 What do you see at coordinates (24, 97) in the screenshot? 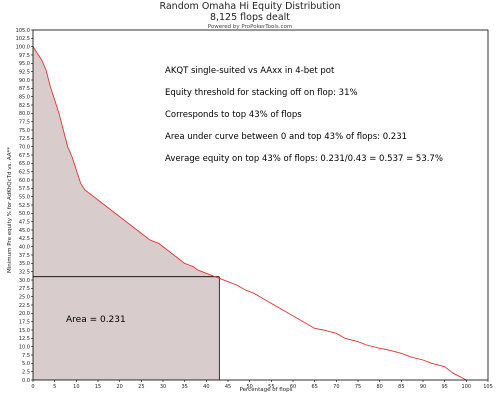
I see `y-tick-label: 85.0` at bounding box center [24, 97].